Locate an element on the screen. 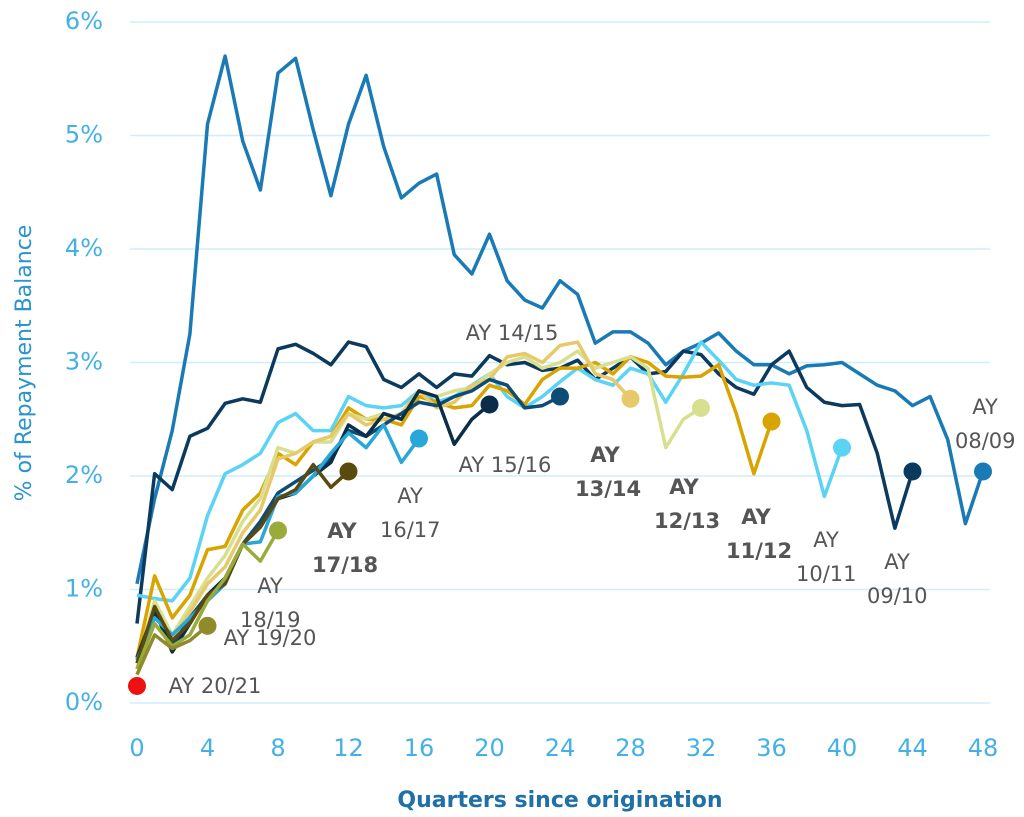 Image resolution: width=1024 pixels, height=817 pixels. x-tick-label: 8 is located at coordinates (277, 748).